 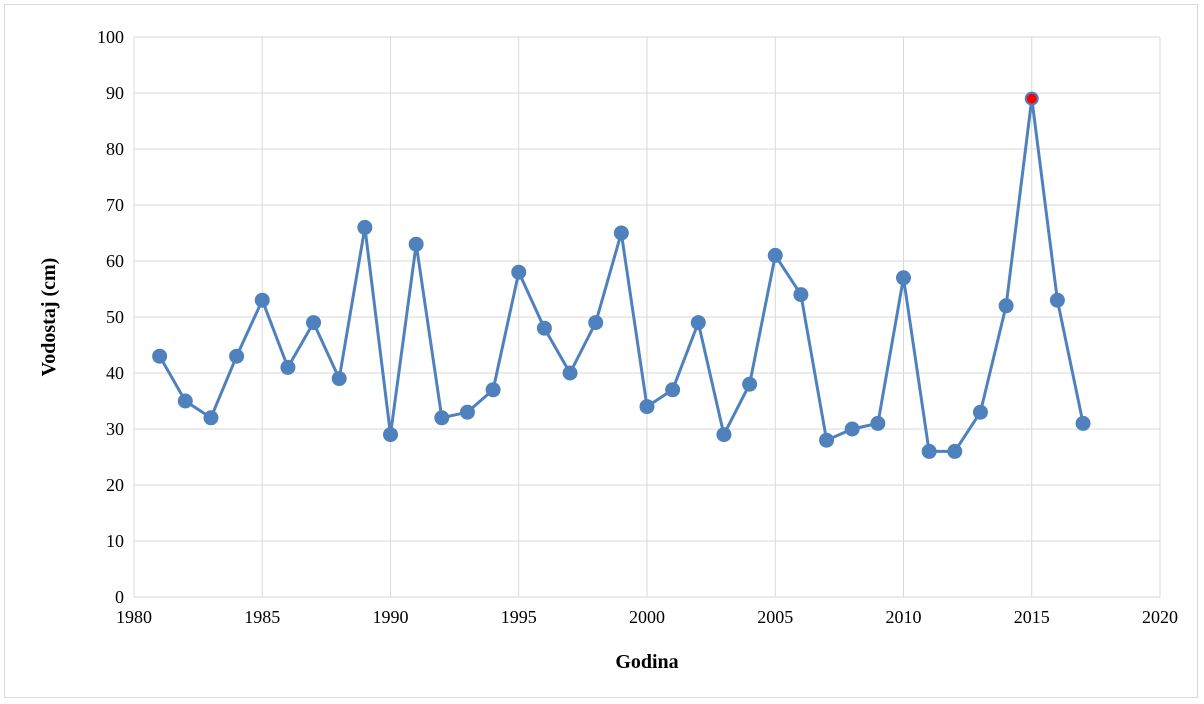 I want to click on y-tick-label: 80, so click(x=115, y=149).